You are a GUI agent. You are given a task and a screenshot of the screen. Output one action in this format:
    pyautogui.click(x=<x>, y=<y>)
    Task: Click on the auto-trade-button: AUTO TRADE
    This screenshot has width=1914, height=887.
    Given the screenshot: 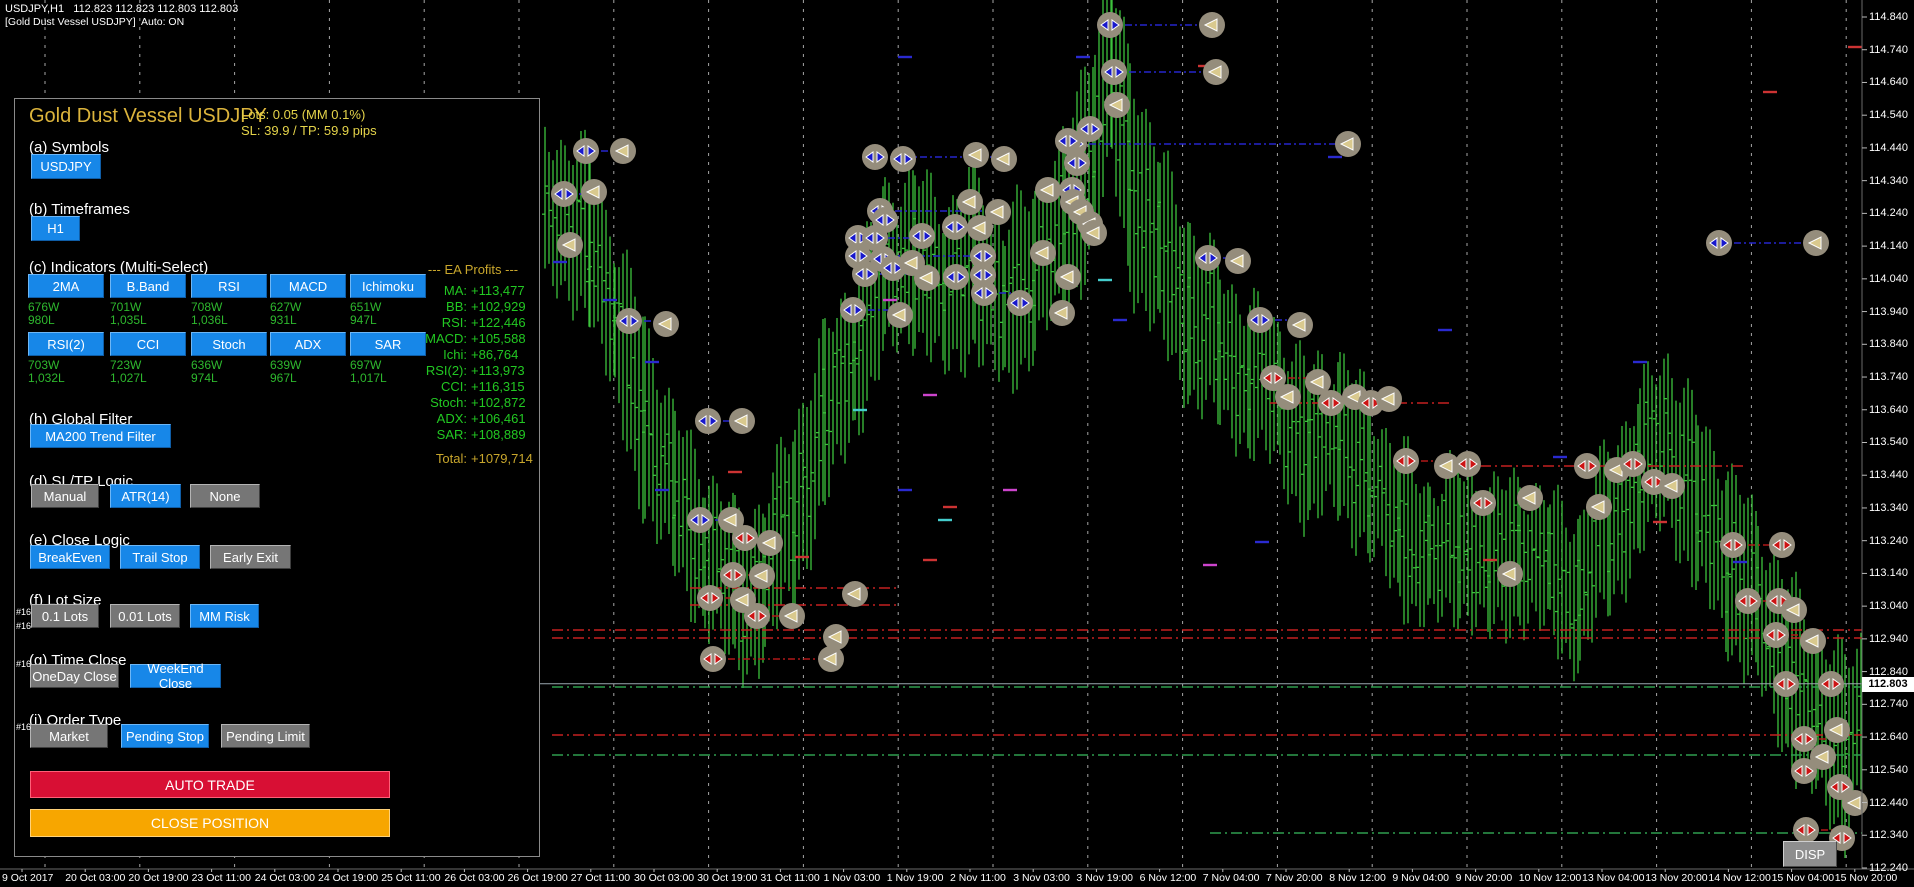 What is the action you would take?
    pyautogui.click(x=210, y=784)
    